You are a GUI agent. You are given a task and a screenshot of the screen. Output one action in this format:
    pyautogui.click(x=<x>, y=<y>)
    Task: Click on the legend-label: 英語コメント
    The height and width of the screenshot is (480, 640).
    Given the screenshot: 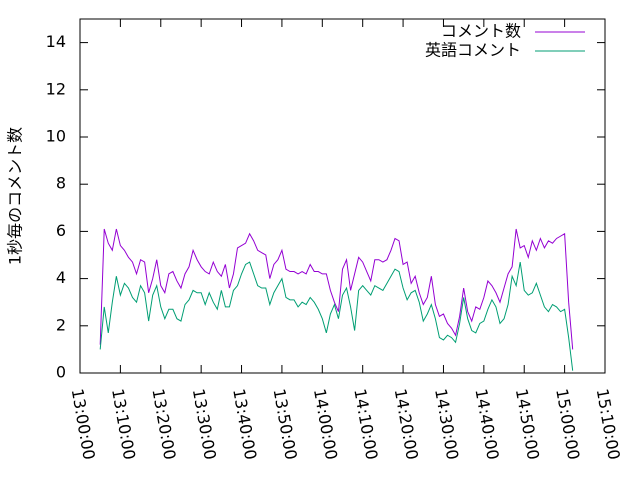 What is the action you would take?
    pyautogui.click(x=473, y=50)
    